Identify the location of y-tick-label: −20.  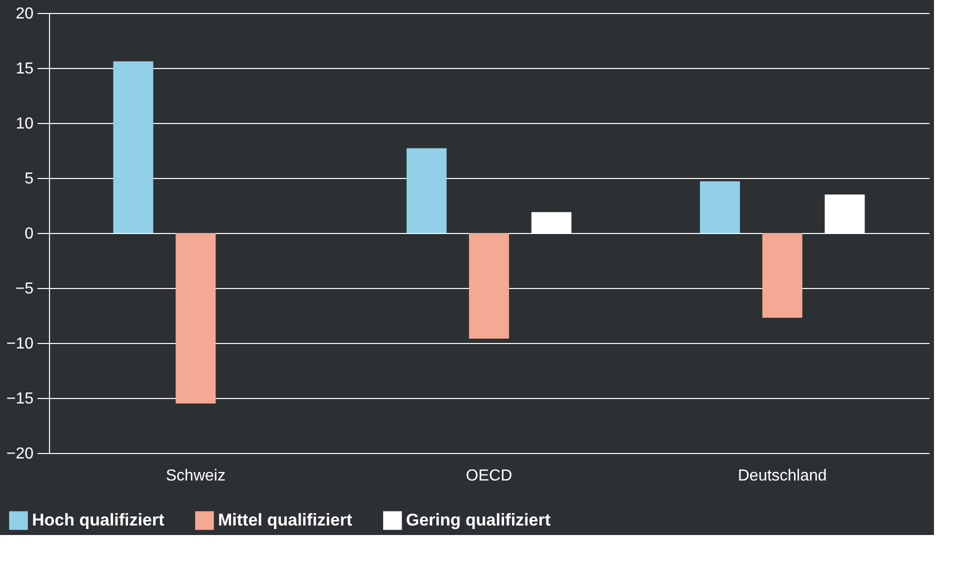
(20, 454).